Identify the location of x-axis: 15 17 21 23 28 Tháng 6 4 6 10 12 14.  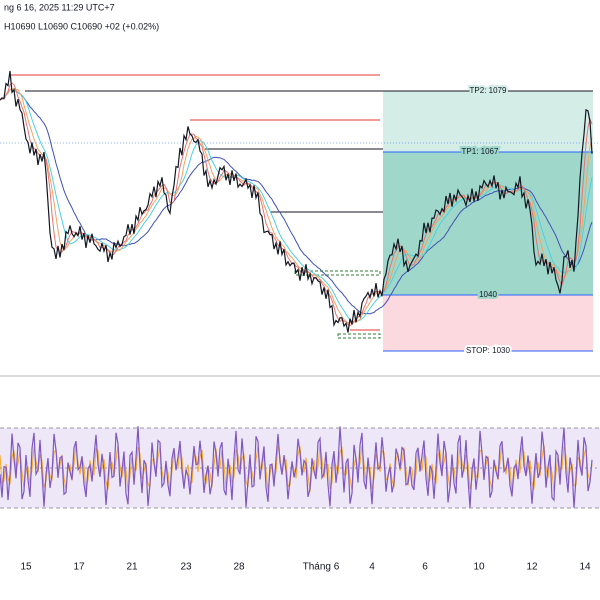
(305, 567).